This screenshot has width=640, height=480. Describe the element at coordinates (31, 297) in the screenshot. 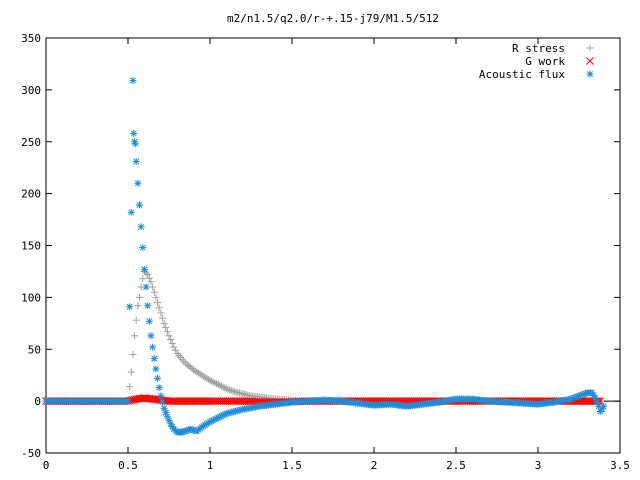

I see `y-tick-label: 100` at that location.